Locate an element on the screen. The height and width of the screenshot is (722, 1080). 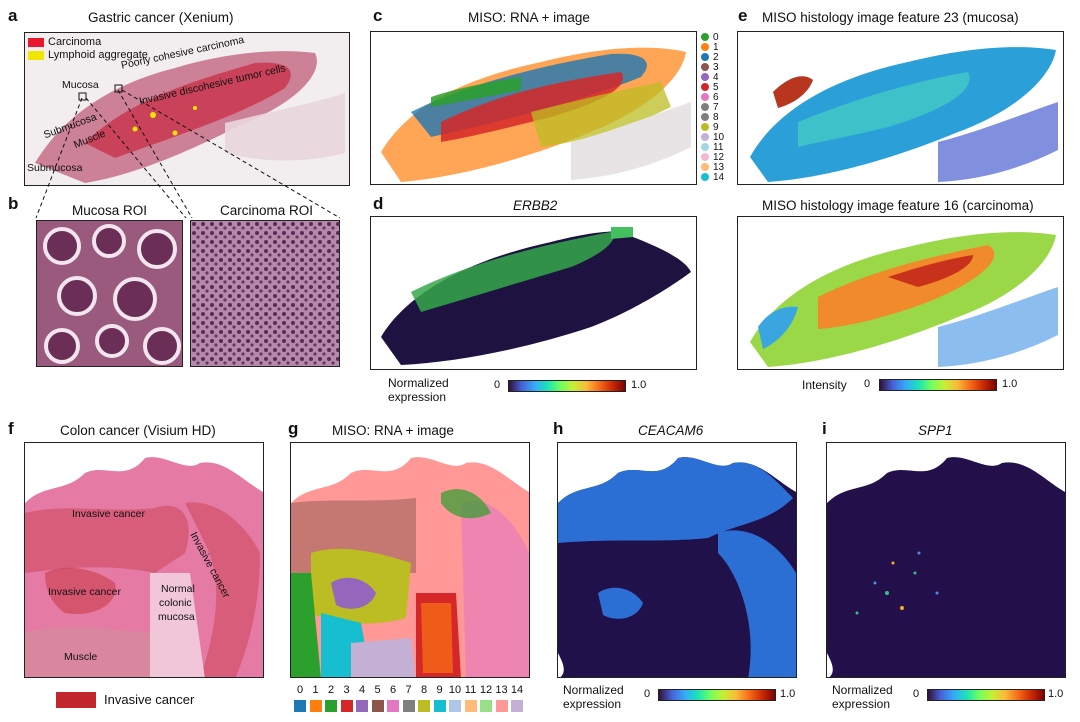
colon-tissue-he-image is located at coordinates (144, 567).